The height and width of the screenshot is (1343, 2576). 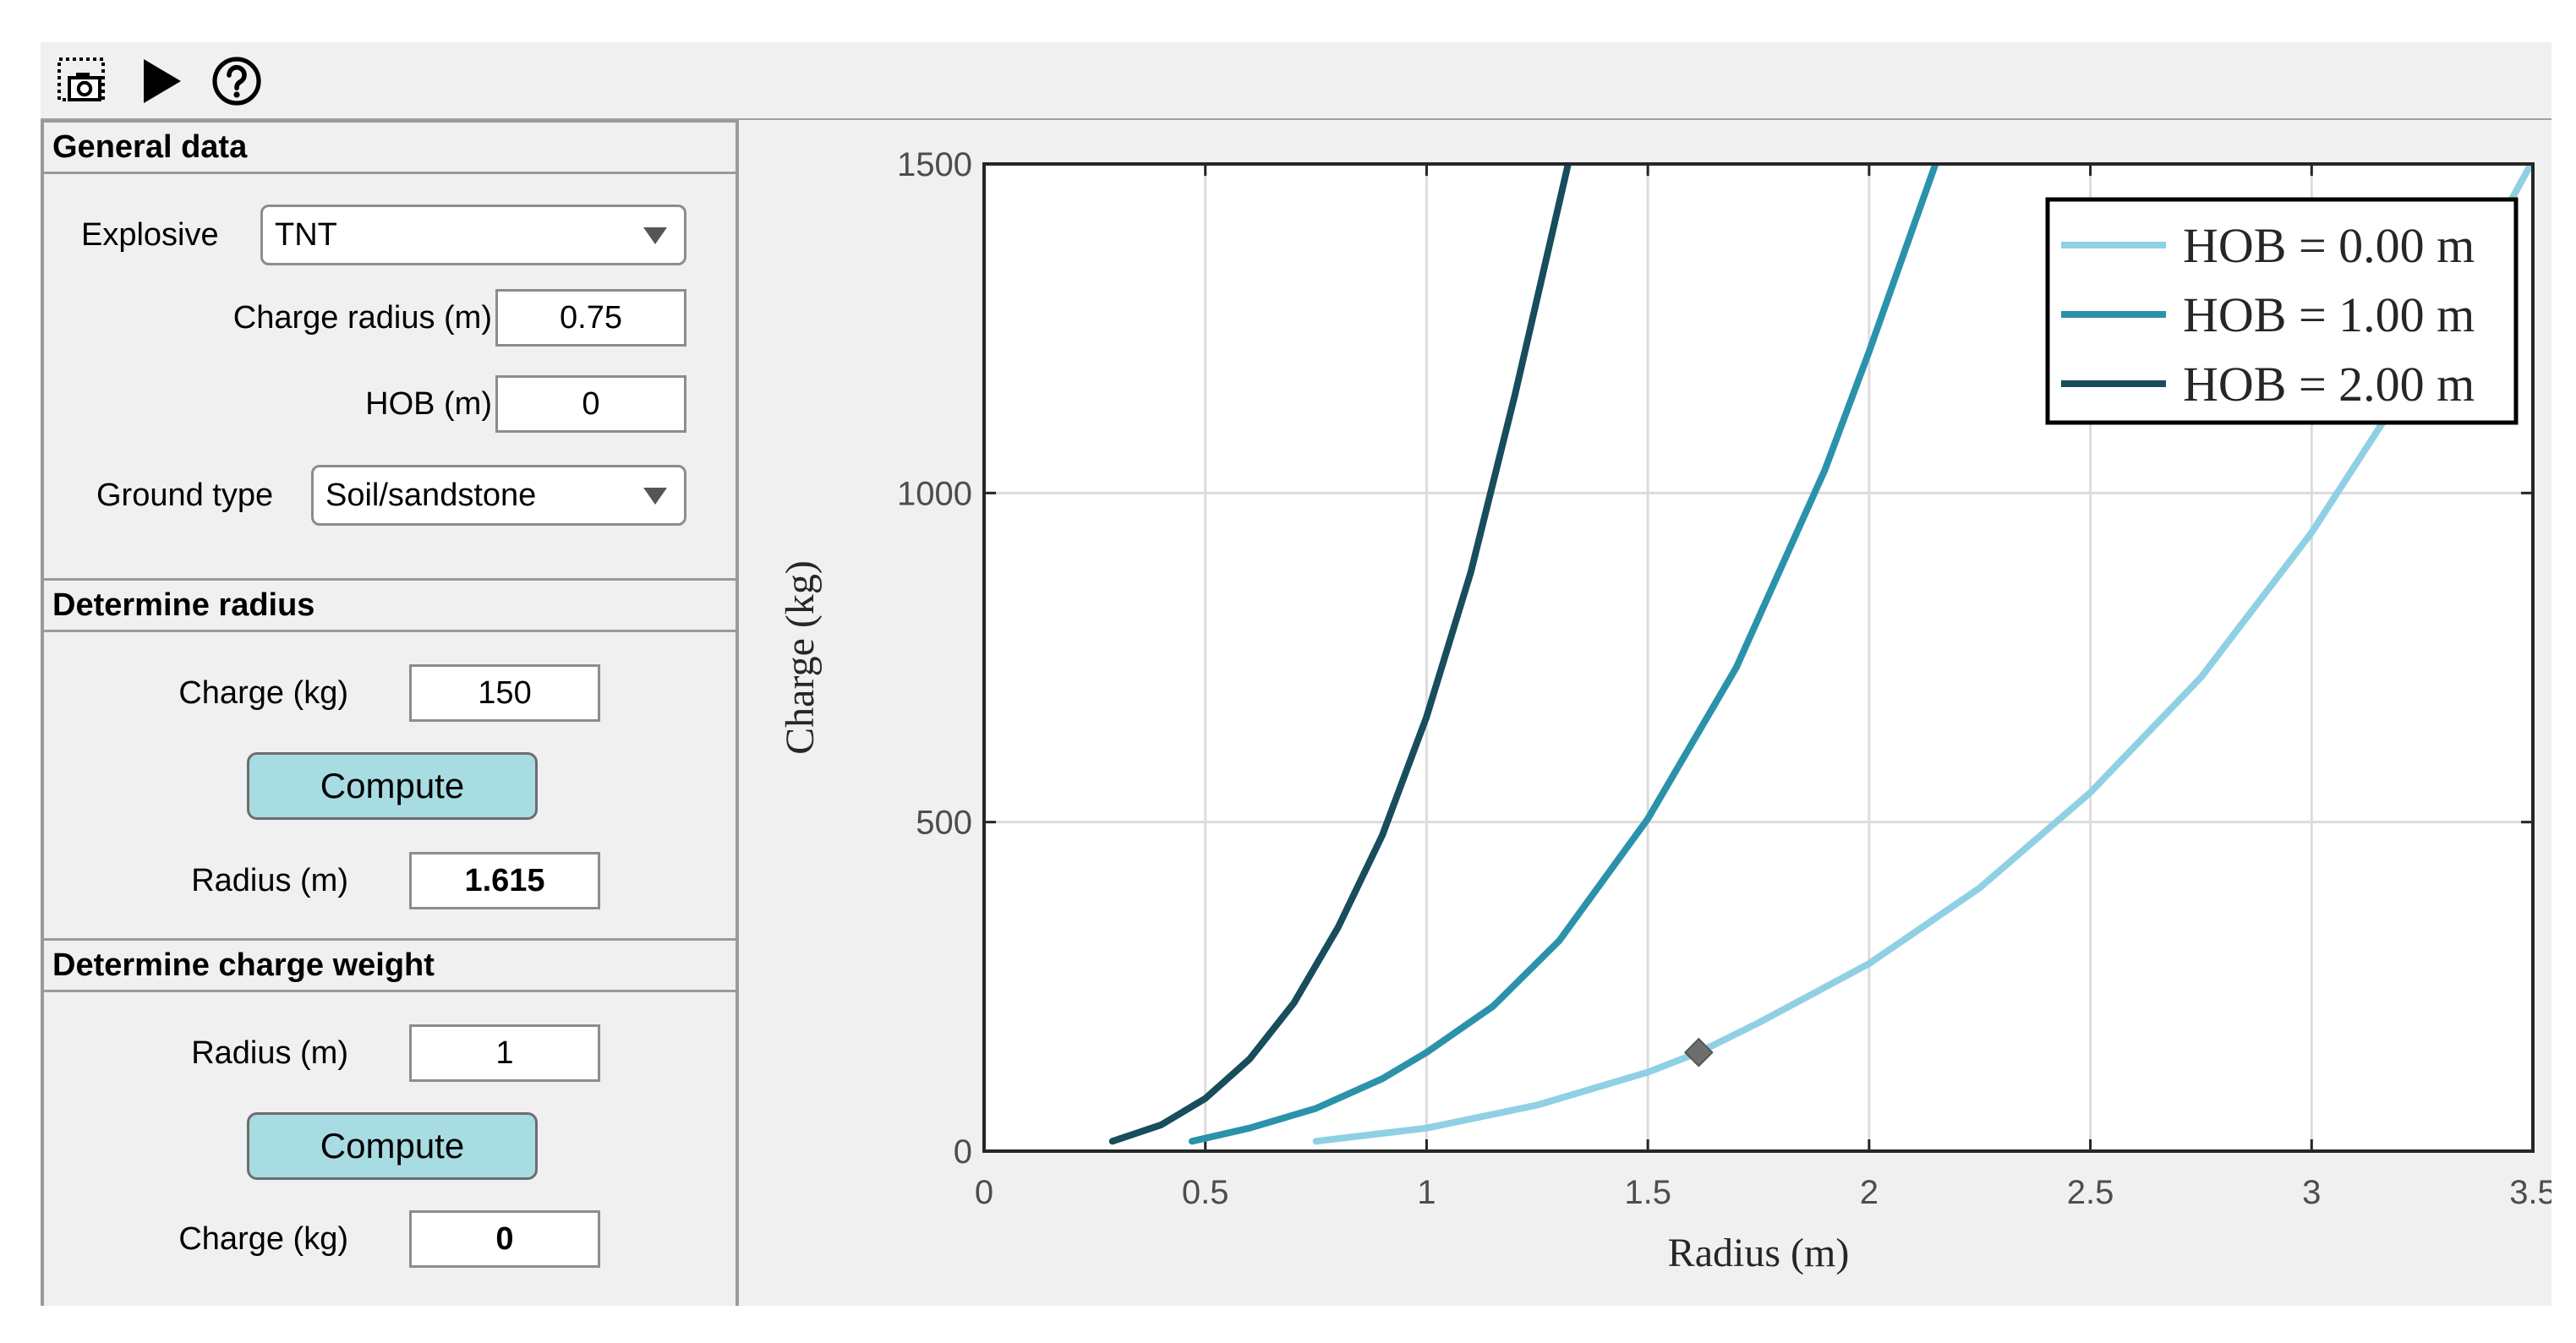 I want to click on charge-radius-field: 0.75, so click(x=591, y=318).